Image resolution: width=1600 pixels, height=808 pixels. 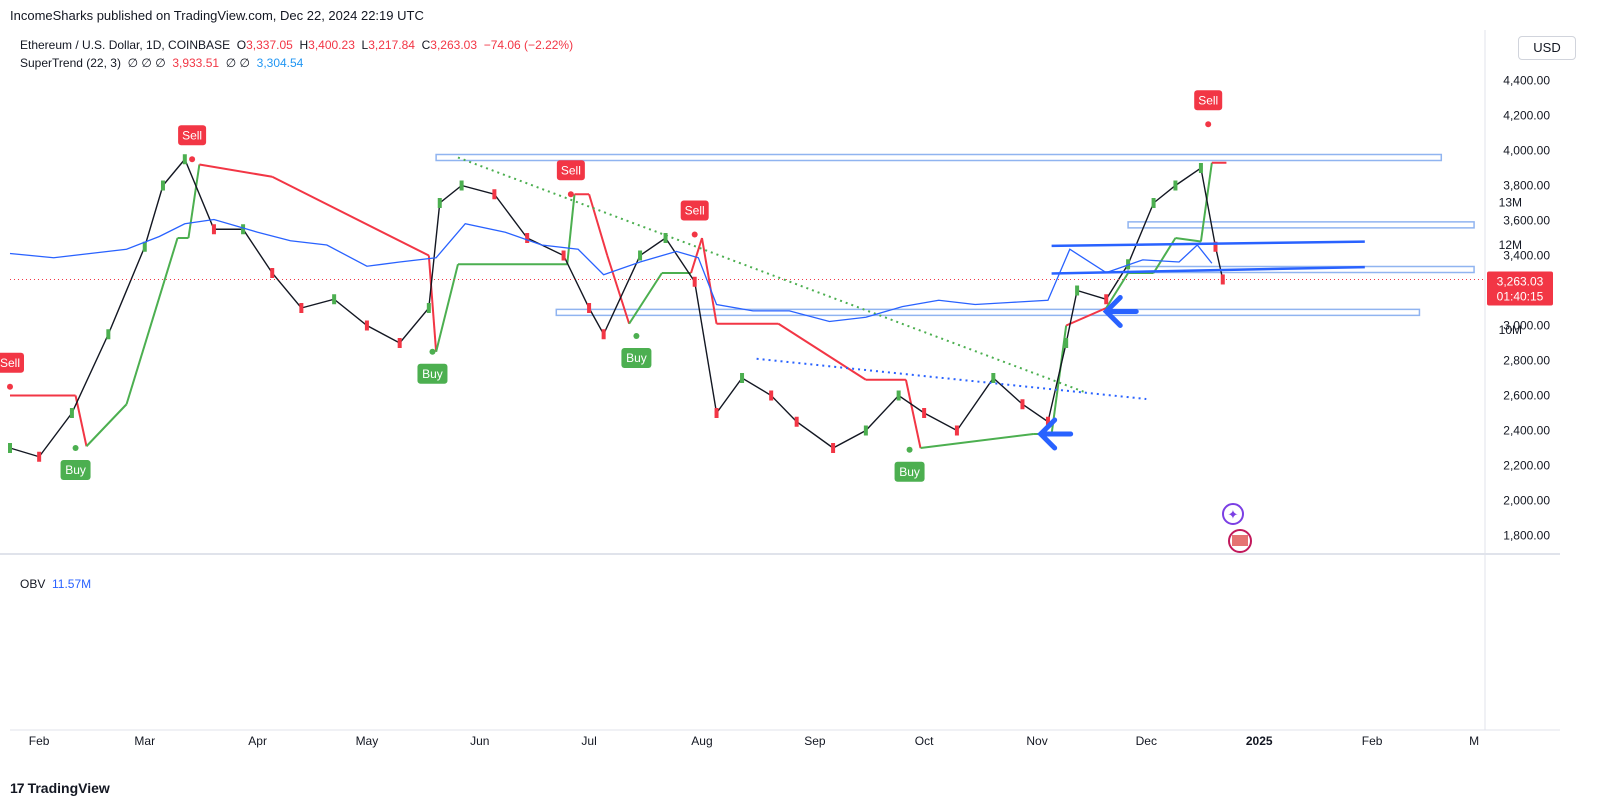 I want to click on time-tick-label: Jun, so click(x=479, y=741).